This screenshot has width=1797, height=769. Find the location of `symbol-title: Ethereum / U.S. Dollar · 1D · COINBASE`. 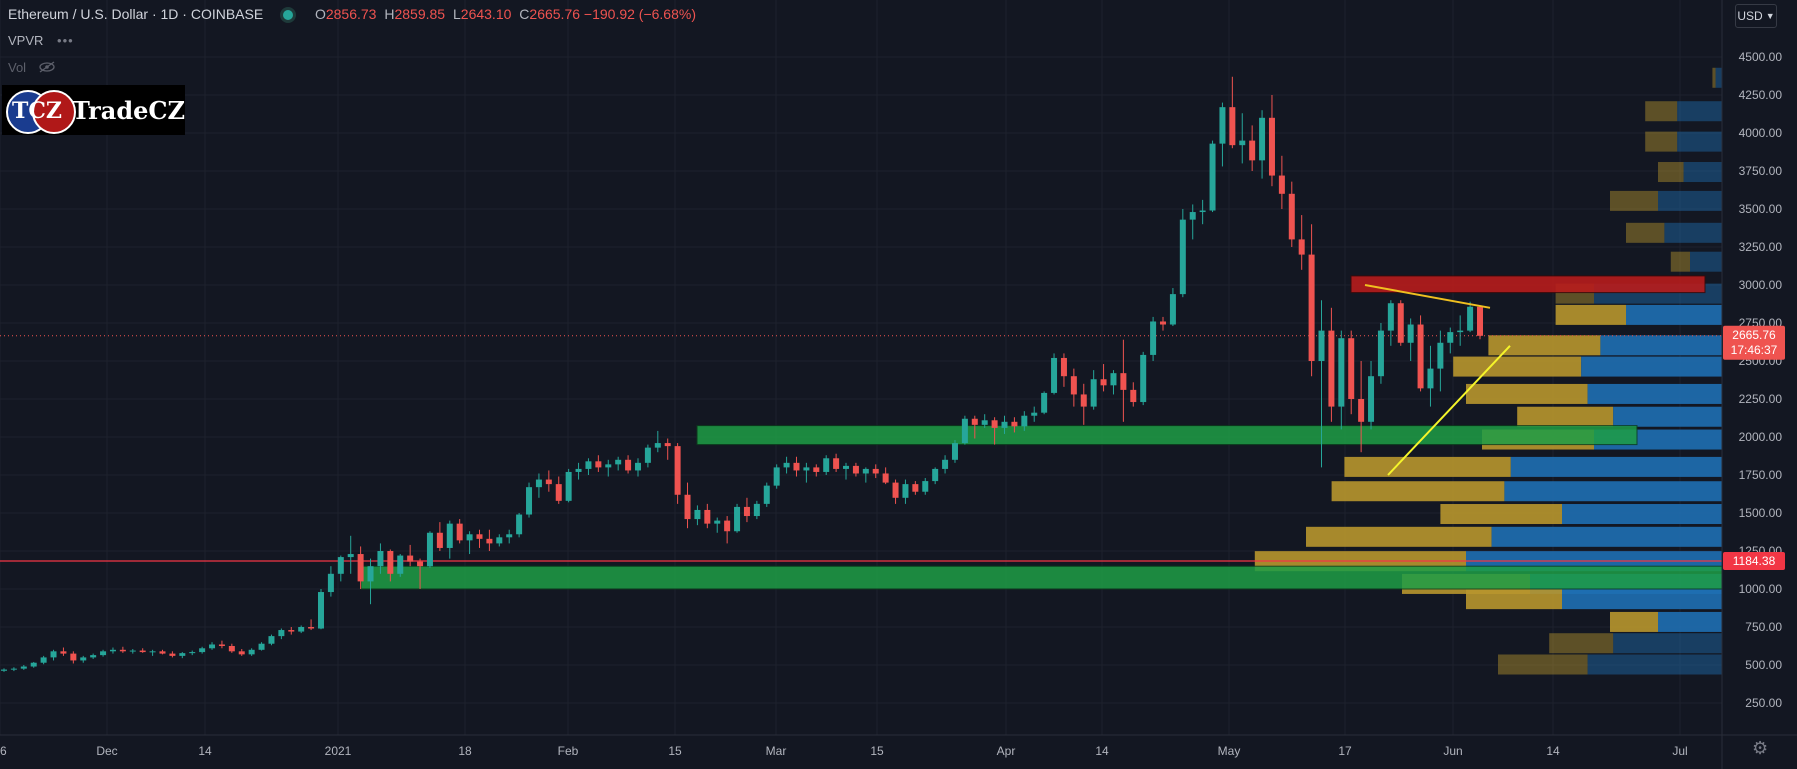

symbol-title: Ethereum / U.S. Dollar · 1D · COINBASE is located at coordinates (136, 14).